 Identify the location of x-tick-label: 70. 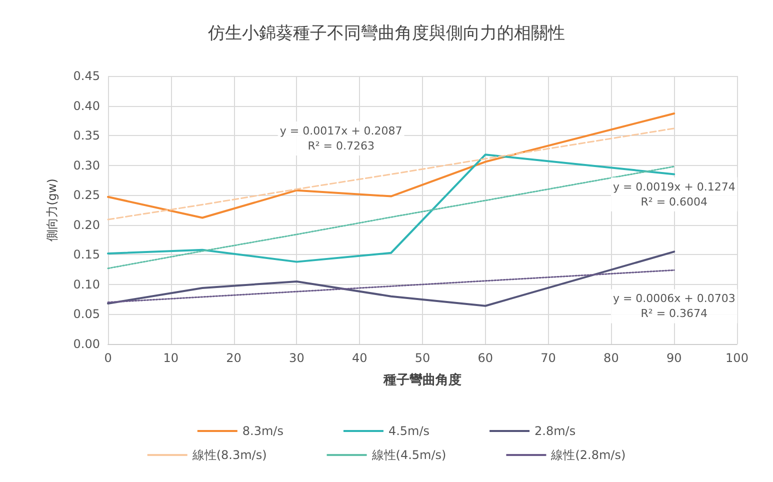
(548, 358).